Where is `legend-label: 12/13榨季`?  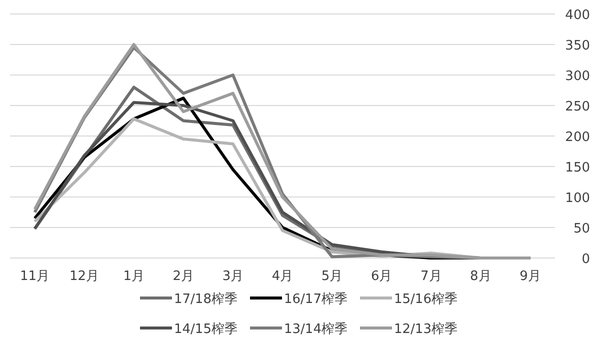
legend-label: 12/13榨季 is located at coordinates (426, 329).